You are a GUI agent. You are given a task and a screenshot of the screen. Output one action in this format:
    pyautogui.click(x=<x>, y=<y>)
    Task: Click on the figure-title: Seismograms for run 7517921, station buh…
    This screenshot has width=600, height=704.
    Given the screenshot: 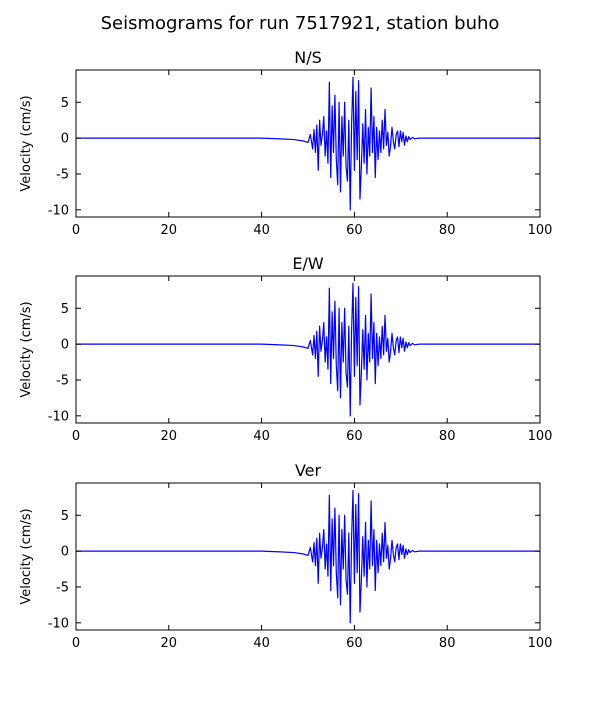 What is the action you would take?
    pyautogui.click(x=300, y=23)
    